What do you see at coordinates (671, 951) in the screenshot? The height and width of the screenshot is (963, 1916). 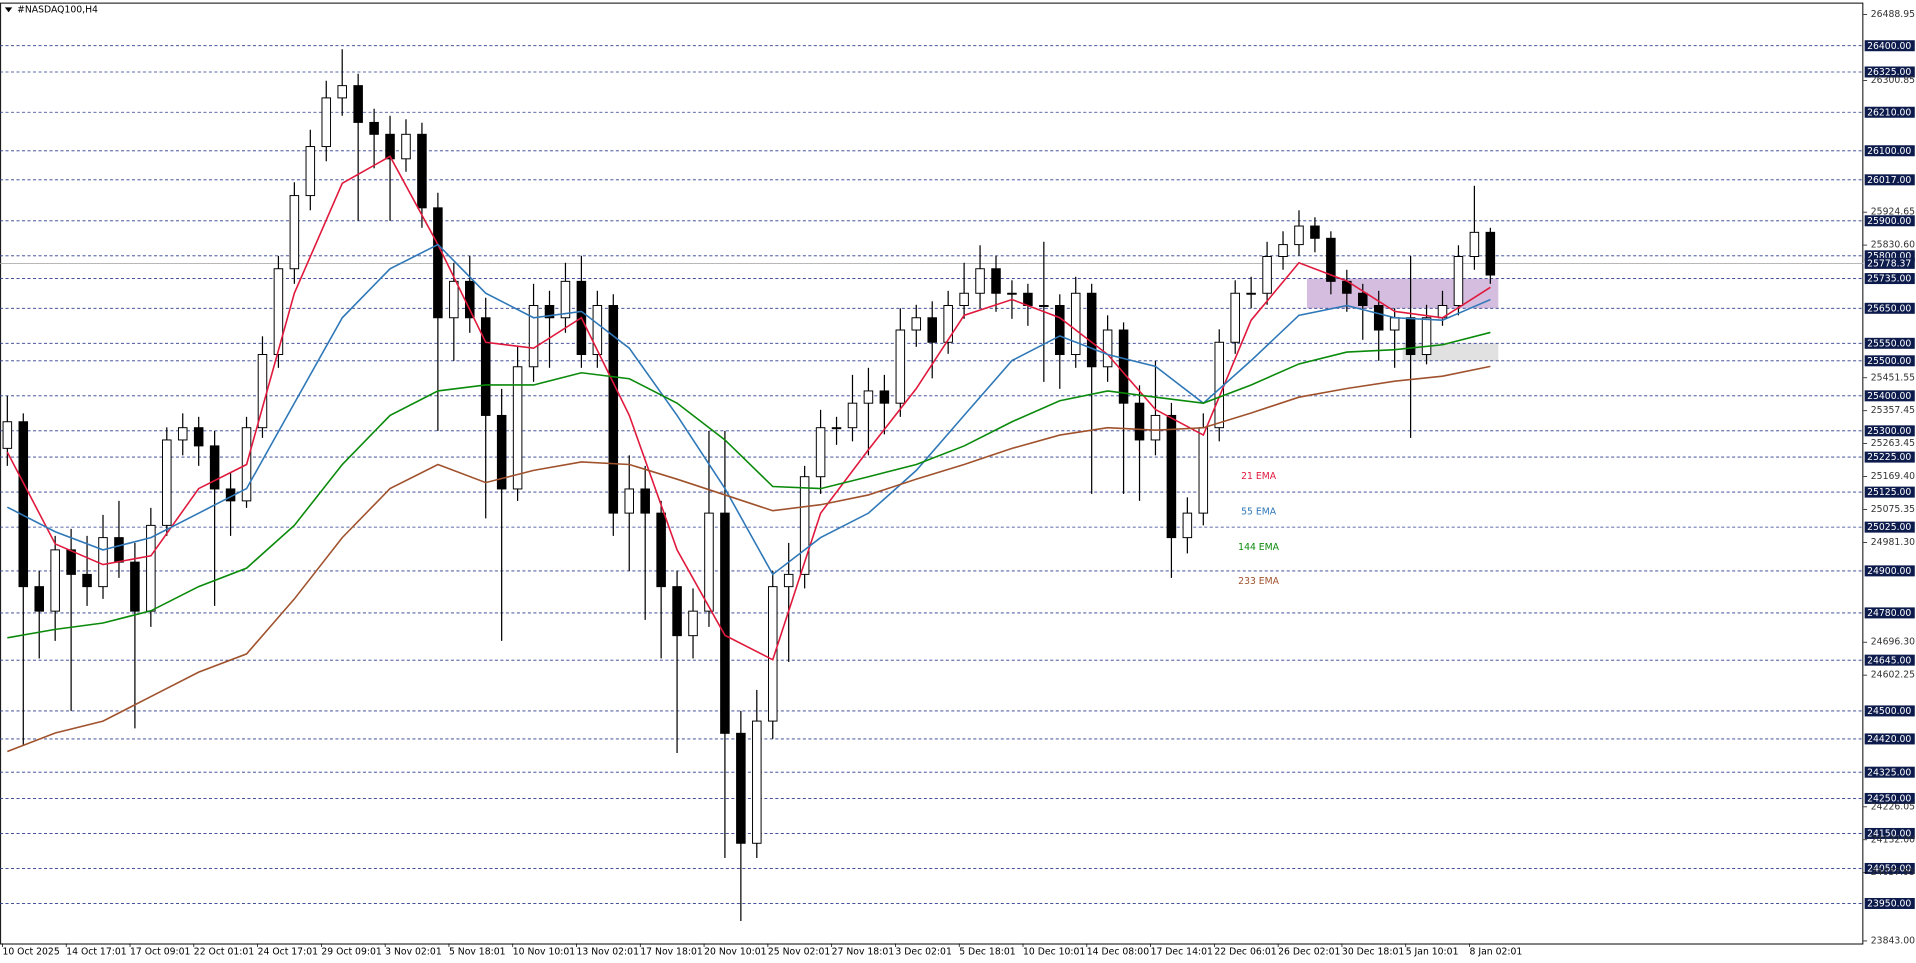 I see `x-tick-label: 17 Nov 18:01` at bounding box center [671, 951].